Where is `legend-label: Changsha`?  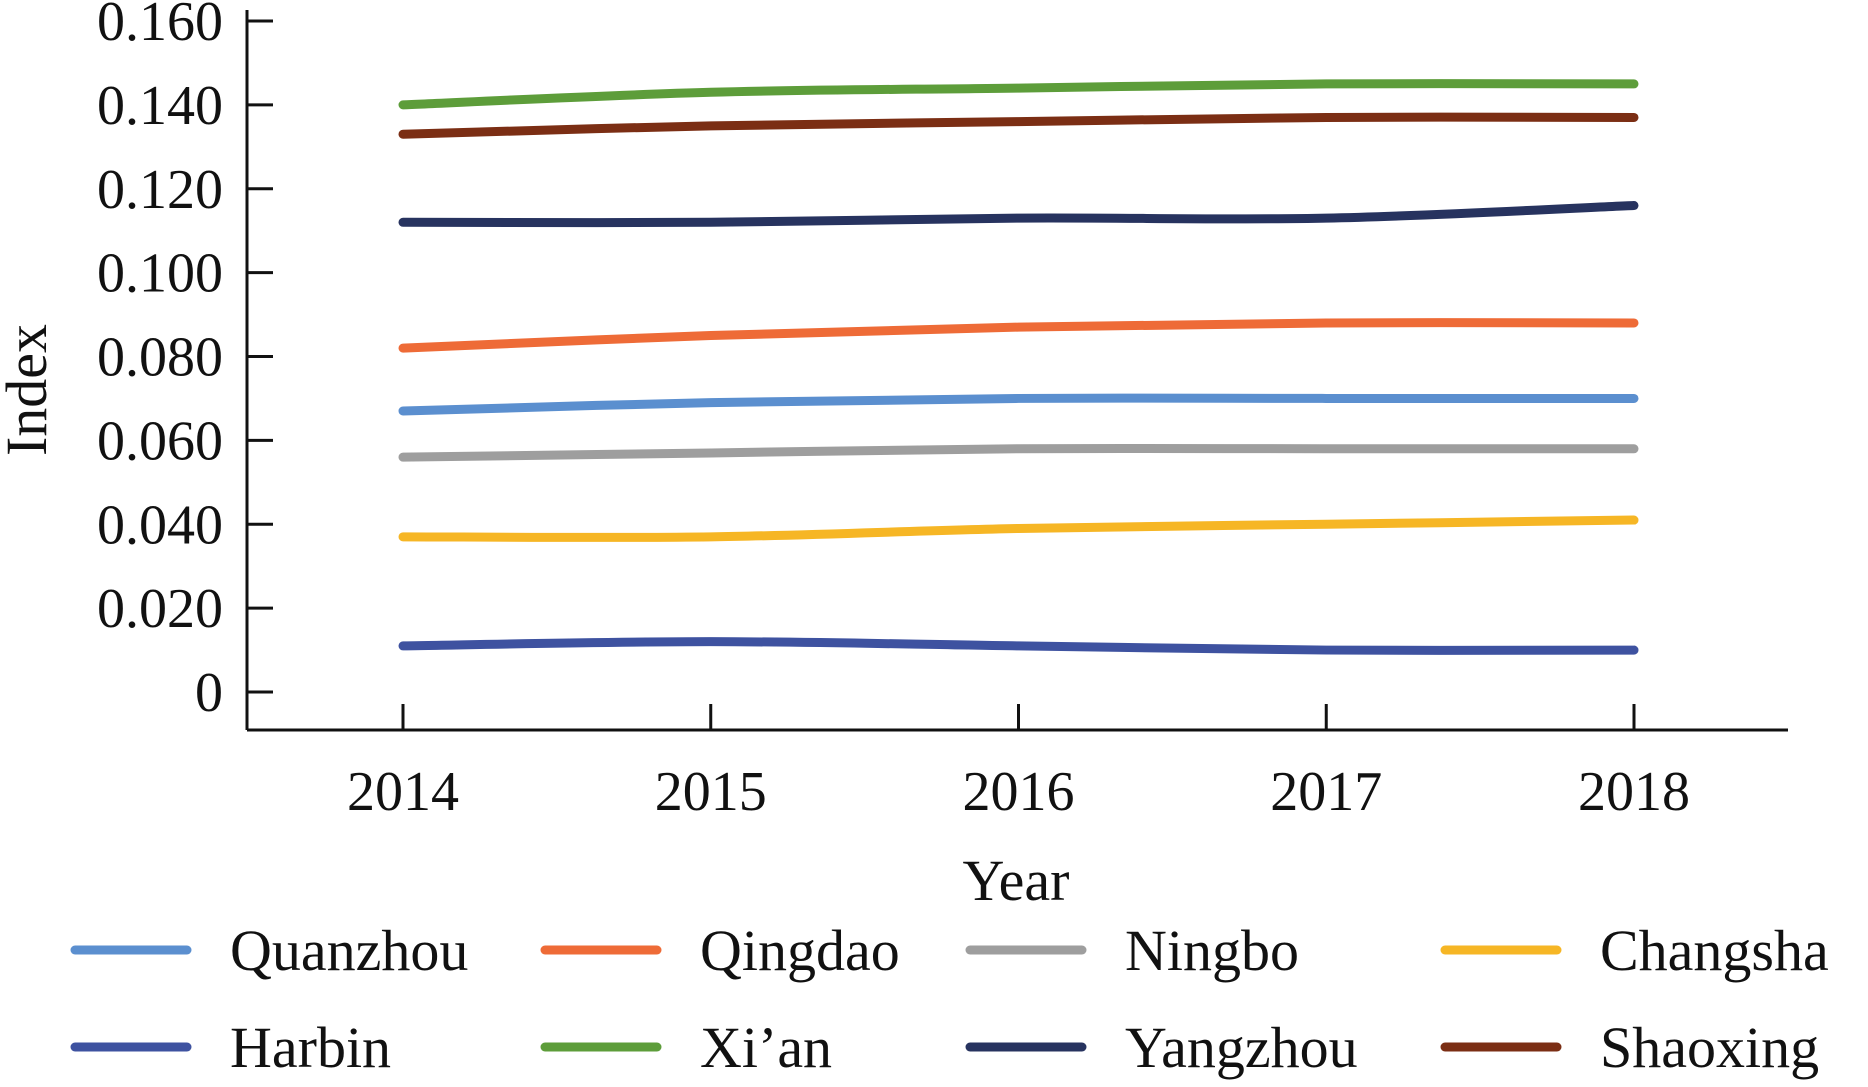 legend-label: Changsha is located at coordinates (1714, 950).